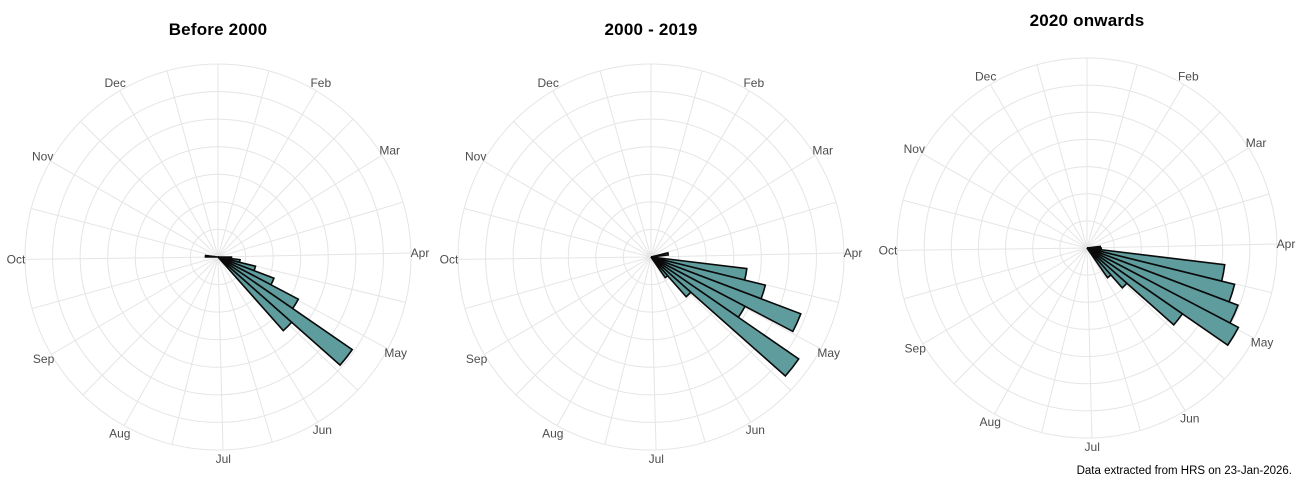 The width and height of the screenshot is (1300, 500). I want to click on chart-title-2000-2019: 2000 - 2019, so click(651, 29).